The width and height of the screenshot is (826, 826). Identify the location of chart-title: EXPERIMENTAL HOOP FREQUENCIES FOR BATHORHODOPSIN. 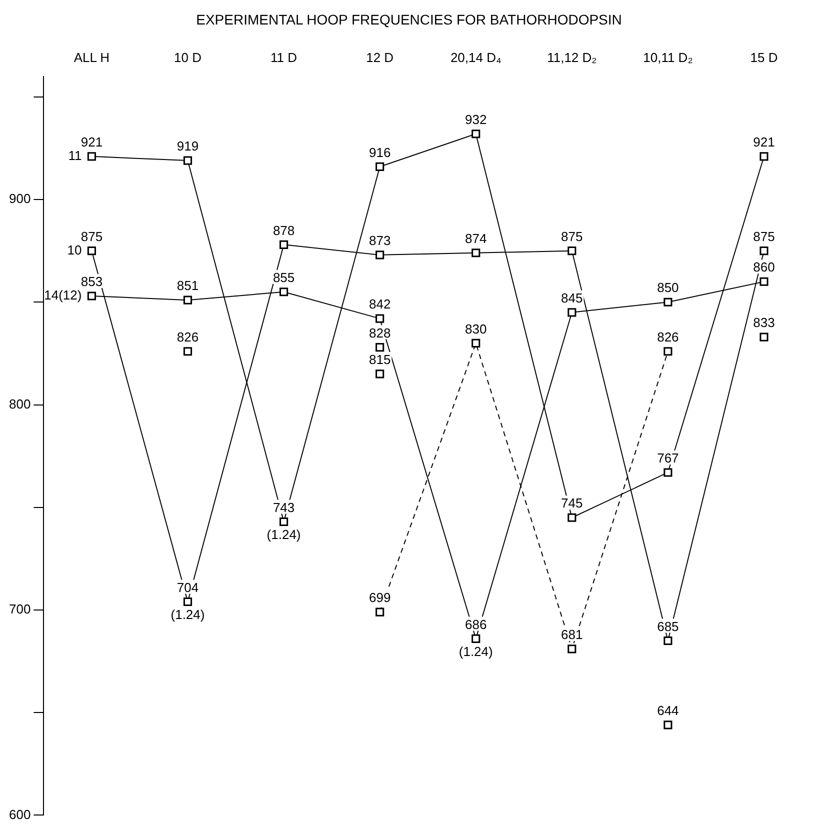
(409, 19).